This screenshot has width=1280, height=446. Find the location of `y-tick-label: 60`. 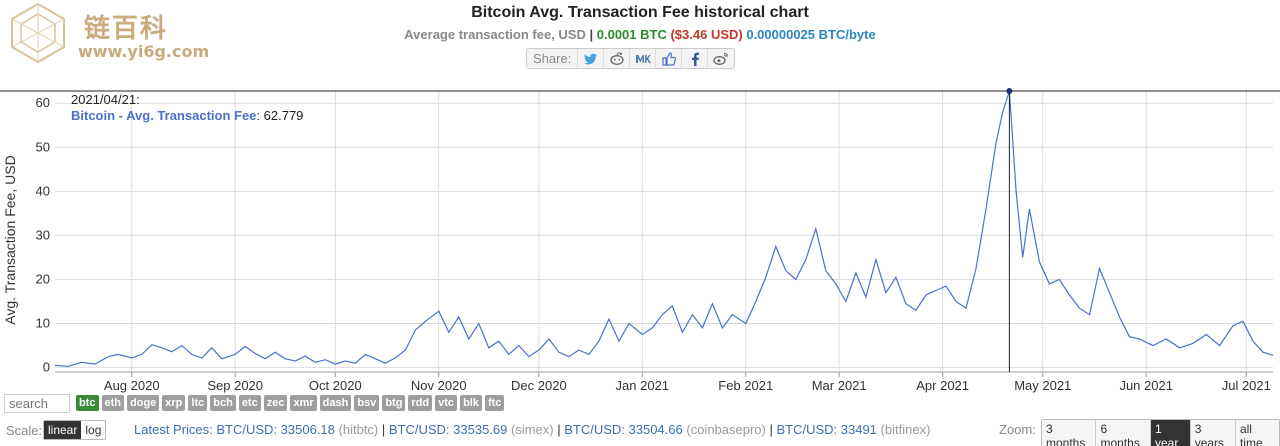

y-tick-label: 60 is located at coordinates (43, 102).